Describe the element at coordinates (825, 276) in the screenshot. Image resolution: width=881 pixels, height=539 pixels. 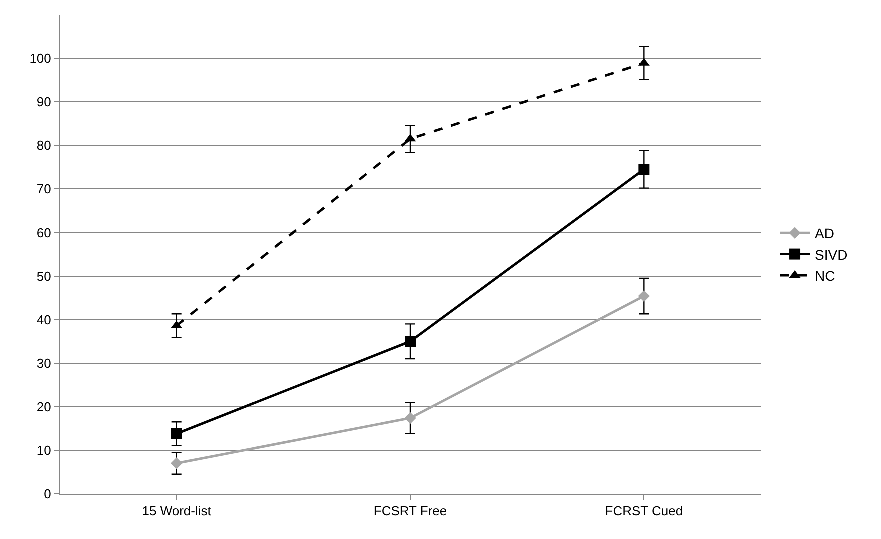
I see `legend-label: NC` at that location.